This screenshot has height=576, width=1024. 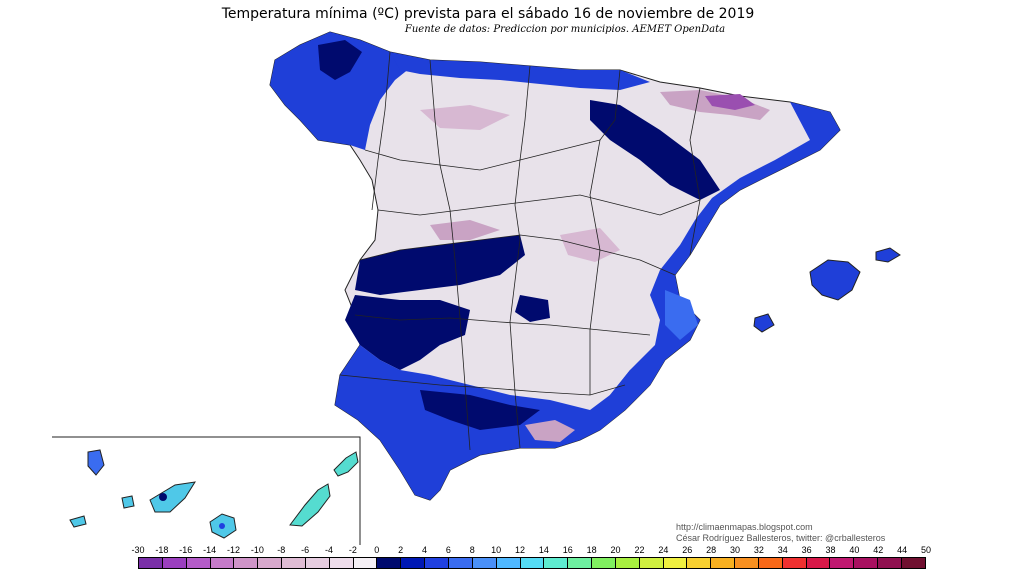 What do you see at coordinates (340, 60) in the screenshot?
I see `galicia-dark` at bounding box center [340, 60].